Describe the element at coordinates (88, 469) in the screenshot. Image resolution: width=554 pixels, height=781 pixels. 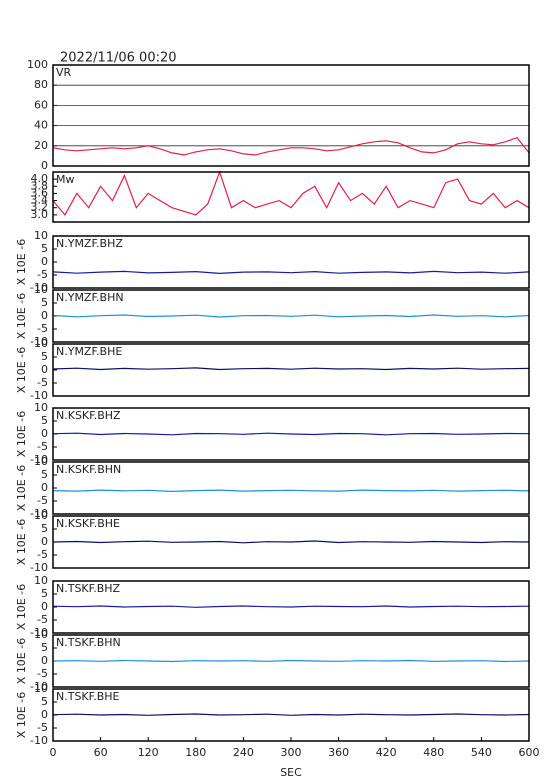
I see `series-label: N.KSKF.BHN` at that location.